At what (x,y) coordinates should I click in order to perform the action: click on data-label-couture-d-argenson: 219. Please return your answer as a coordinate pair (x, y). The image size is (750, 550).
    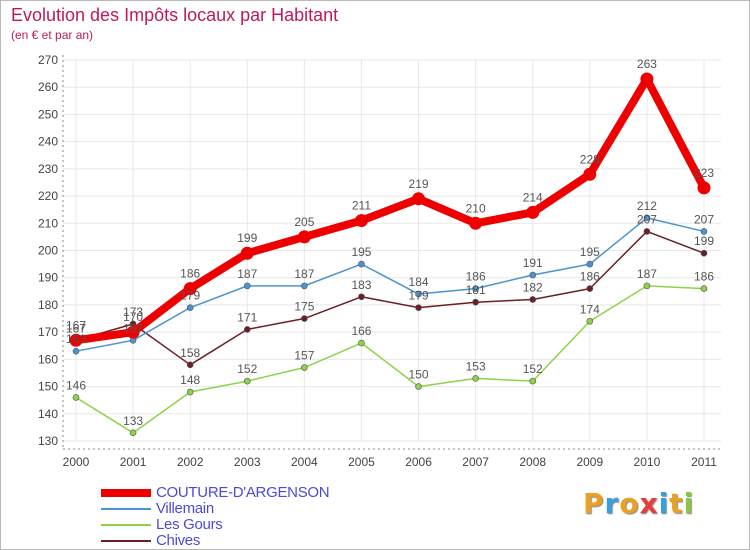
    Looking at the image, I should click on (419, 184).